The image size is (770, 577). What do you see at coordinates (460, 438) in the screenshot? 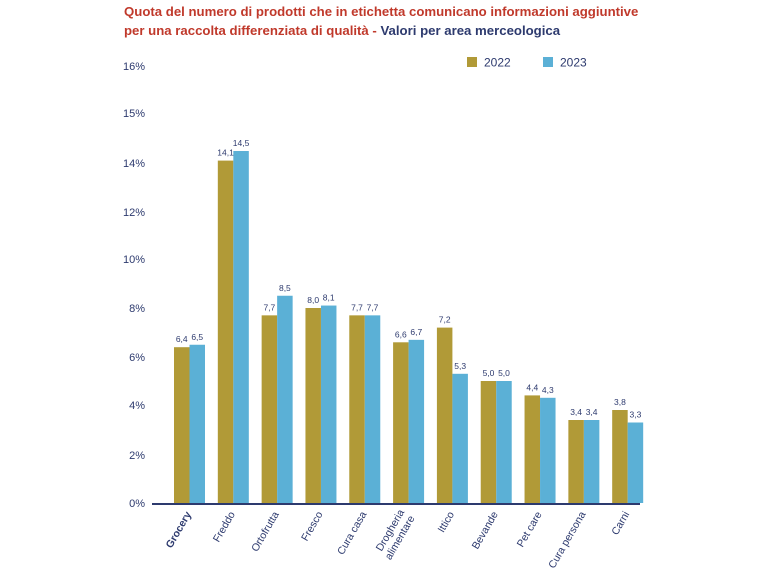
I see `bar-2023-ittico` at bounding box center [460, 438].